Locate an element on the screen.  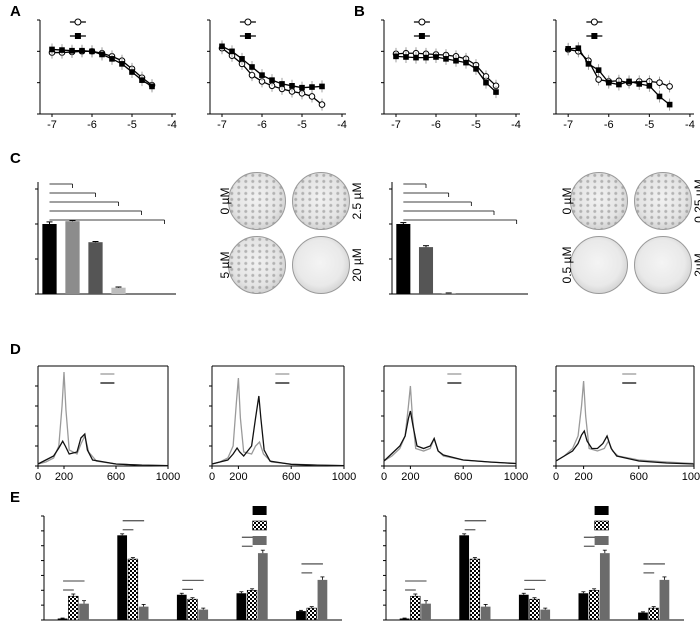
plate-concentration-label: 0 µM is located at coordinates (567, 201).